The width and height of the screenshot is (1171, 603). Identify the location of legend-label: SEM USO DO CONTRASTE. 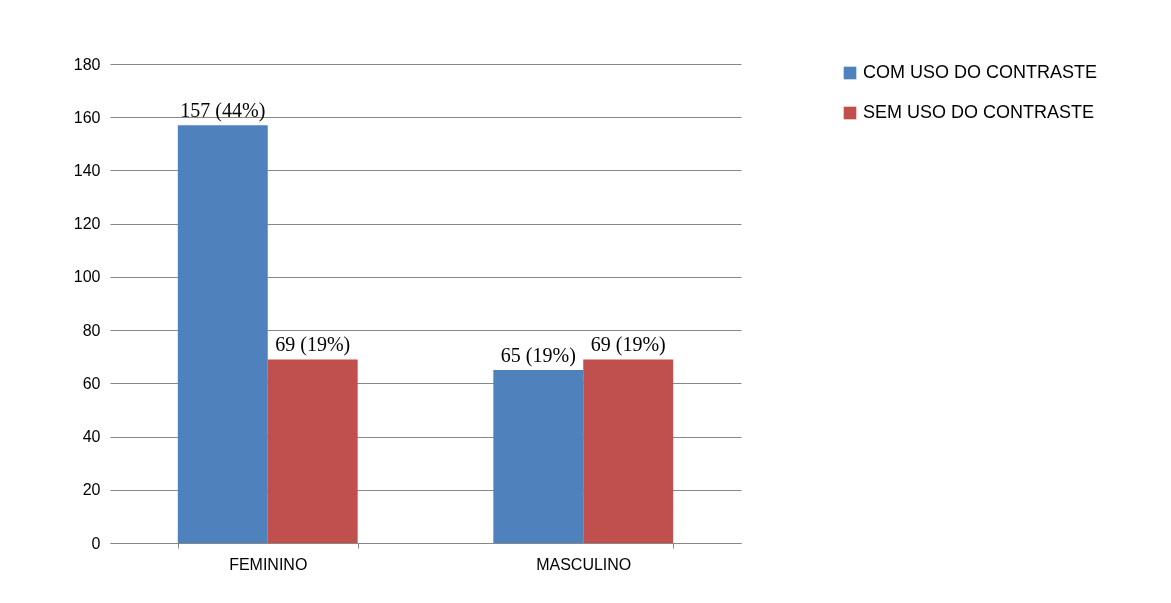
(979, 112).